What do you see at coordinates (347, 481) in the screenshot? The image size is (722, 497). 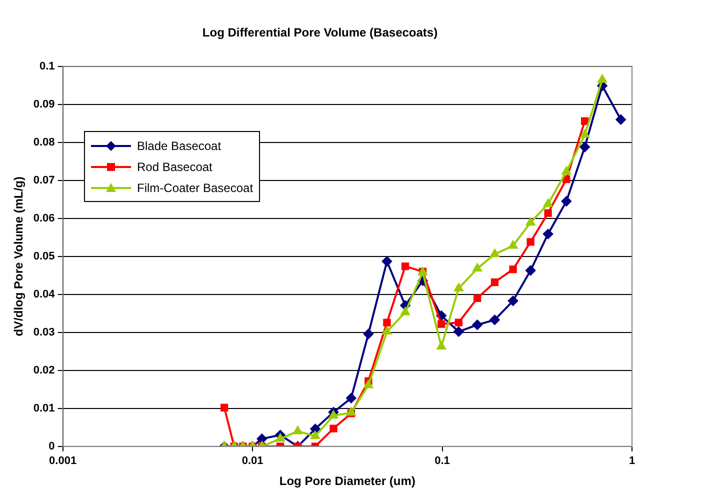 I see `x-axis-title: Log Pore Diameter (um)` at bounding box center [347, 481].